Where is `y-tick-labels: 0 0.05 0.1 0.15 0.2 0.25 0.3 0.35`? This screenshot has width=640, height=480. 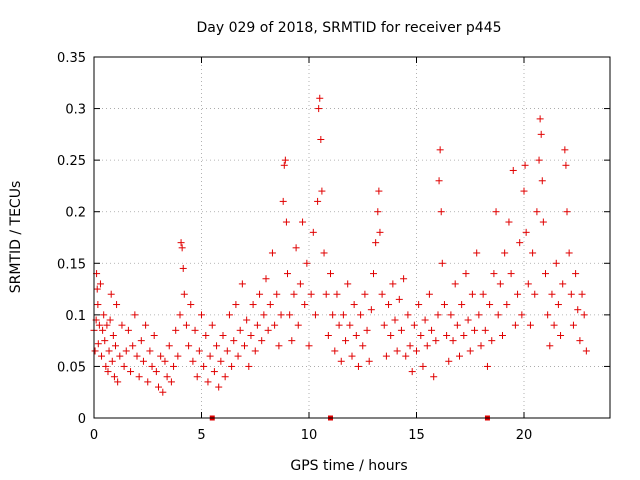 y-tick-labels: 0 0.05 0.1 0.15 0.2 0.25 0.3 0.35 is located at coordinates (71, 239).